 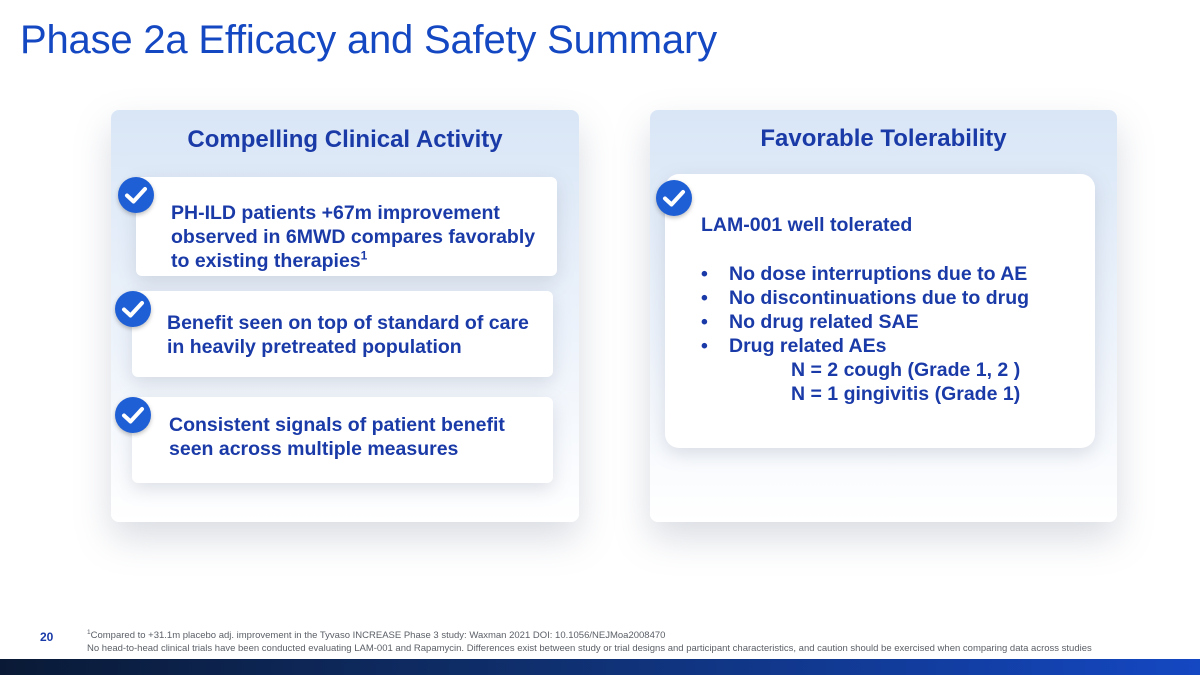 What do you see at coordinates (89, 632) in the screenshot?
I see `footnote-marker: 1` at bounding box center [89, 632].